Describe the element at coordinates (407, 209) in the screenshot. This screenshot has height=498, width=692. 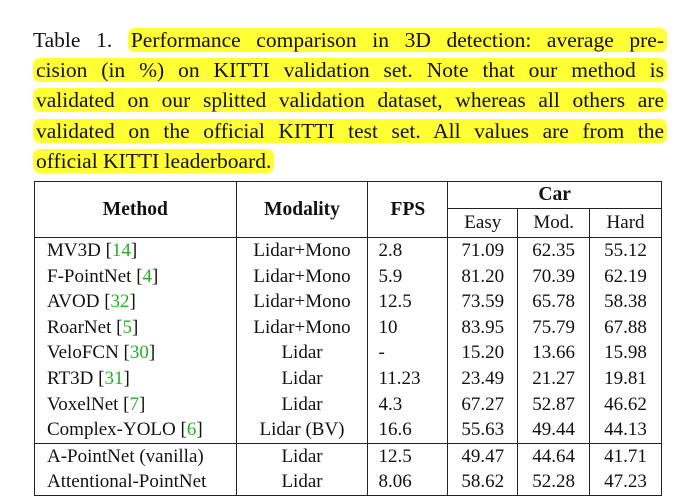
I see `header-fps: FPS` at that location.